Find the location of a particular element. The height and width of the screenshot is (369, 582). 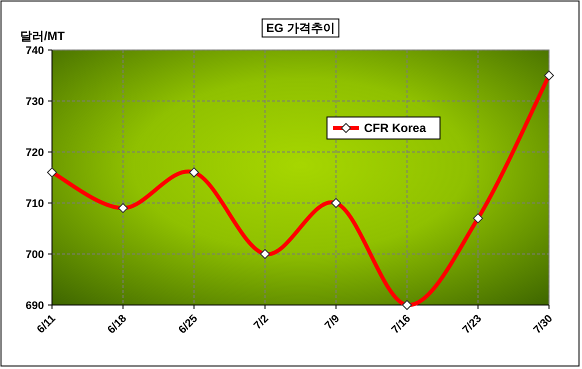

y-tick-label: 720 is located at coordinates (35, 153).